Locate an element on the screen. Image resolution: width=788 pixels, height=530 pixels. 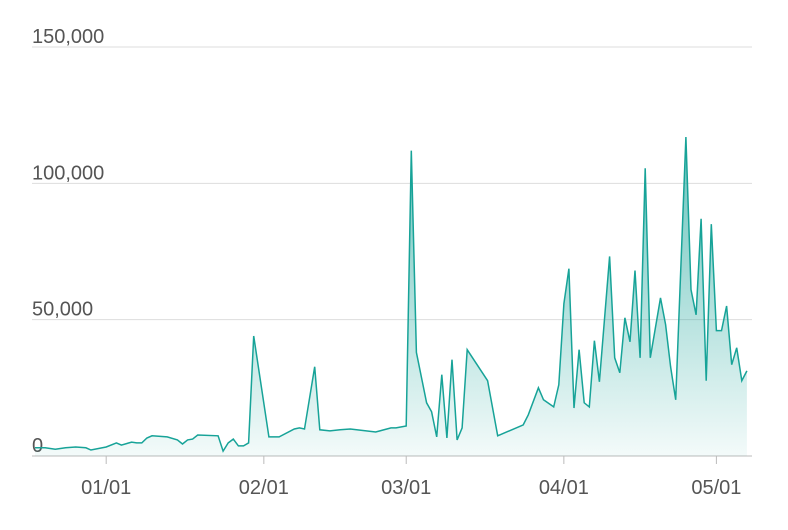
x-tick-label: 05/01 is located at coordinates (716, 488).